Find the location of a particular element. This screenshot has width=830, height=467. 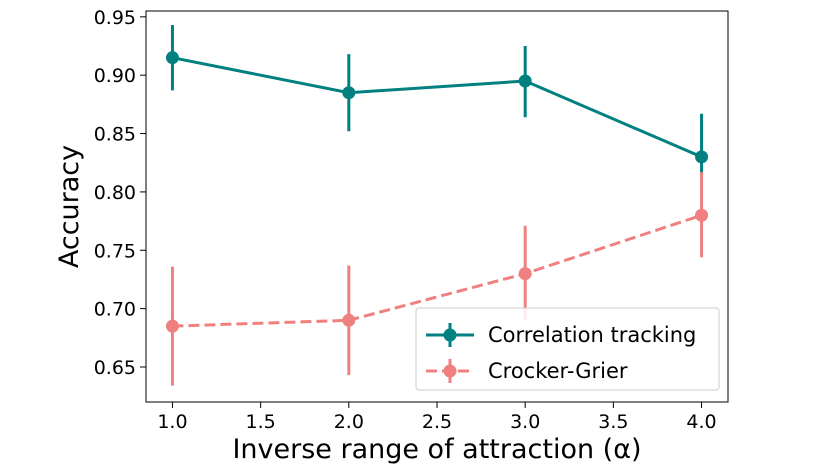

y-tick-label: 0.70 is located at coordinates (115, 310).